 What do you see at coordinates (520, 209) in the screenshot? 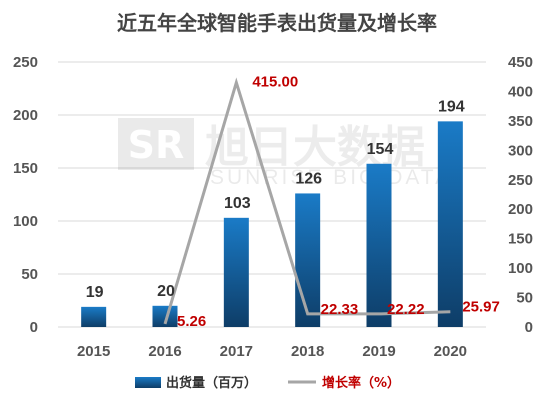
I see `right-tick-label: 200` at bounding box center [520, 209].